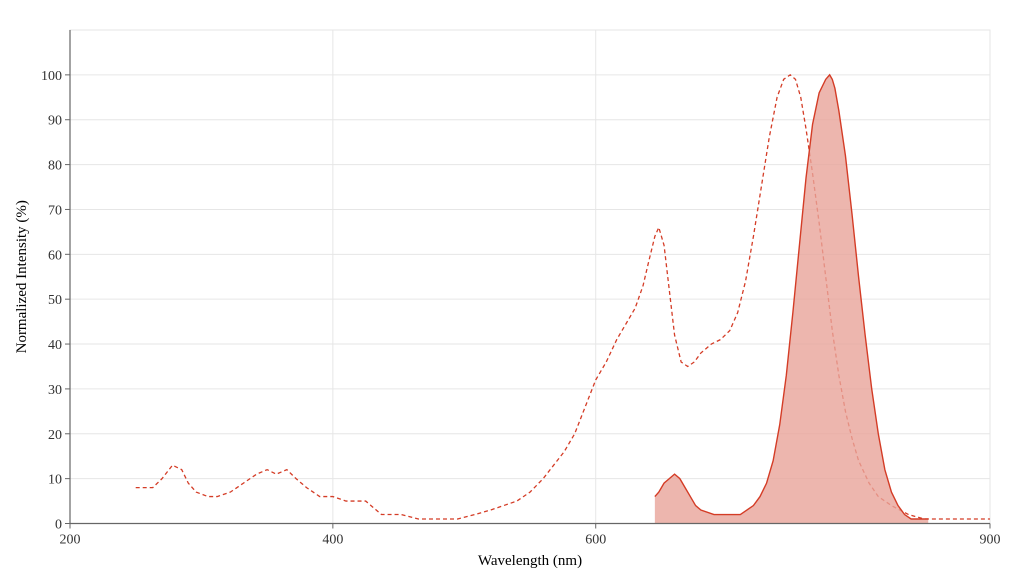 Image resolution: width=1010 pixels, height=574 pixels. Describe the element at coordinates (22, 276) in the screenshot. I see `y-axis-title: Normalized Intensity (%)` at that location.